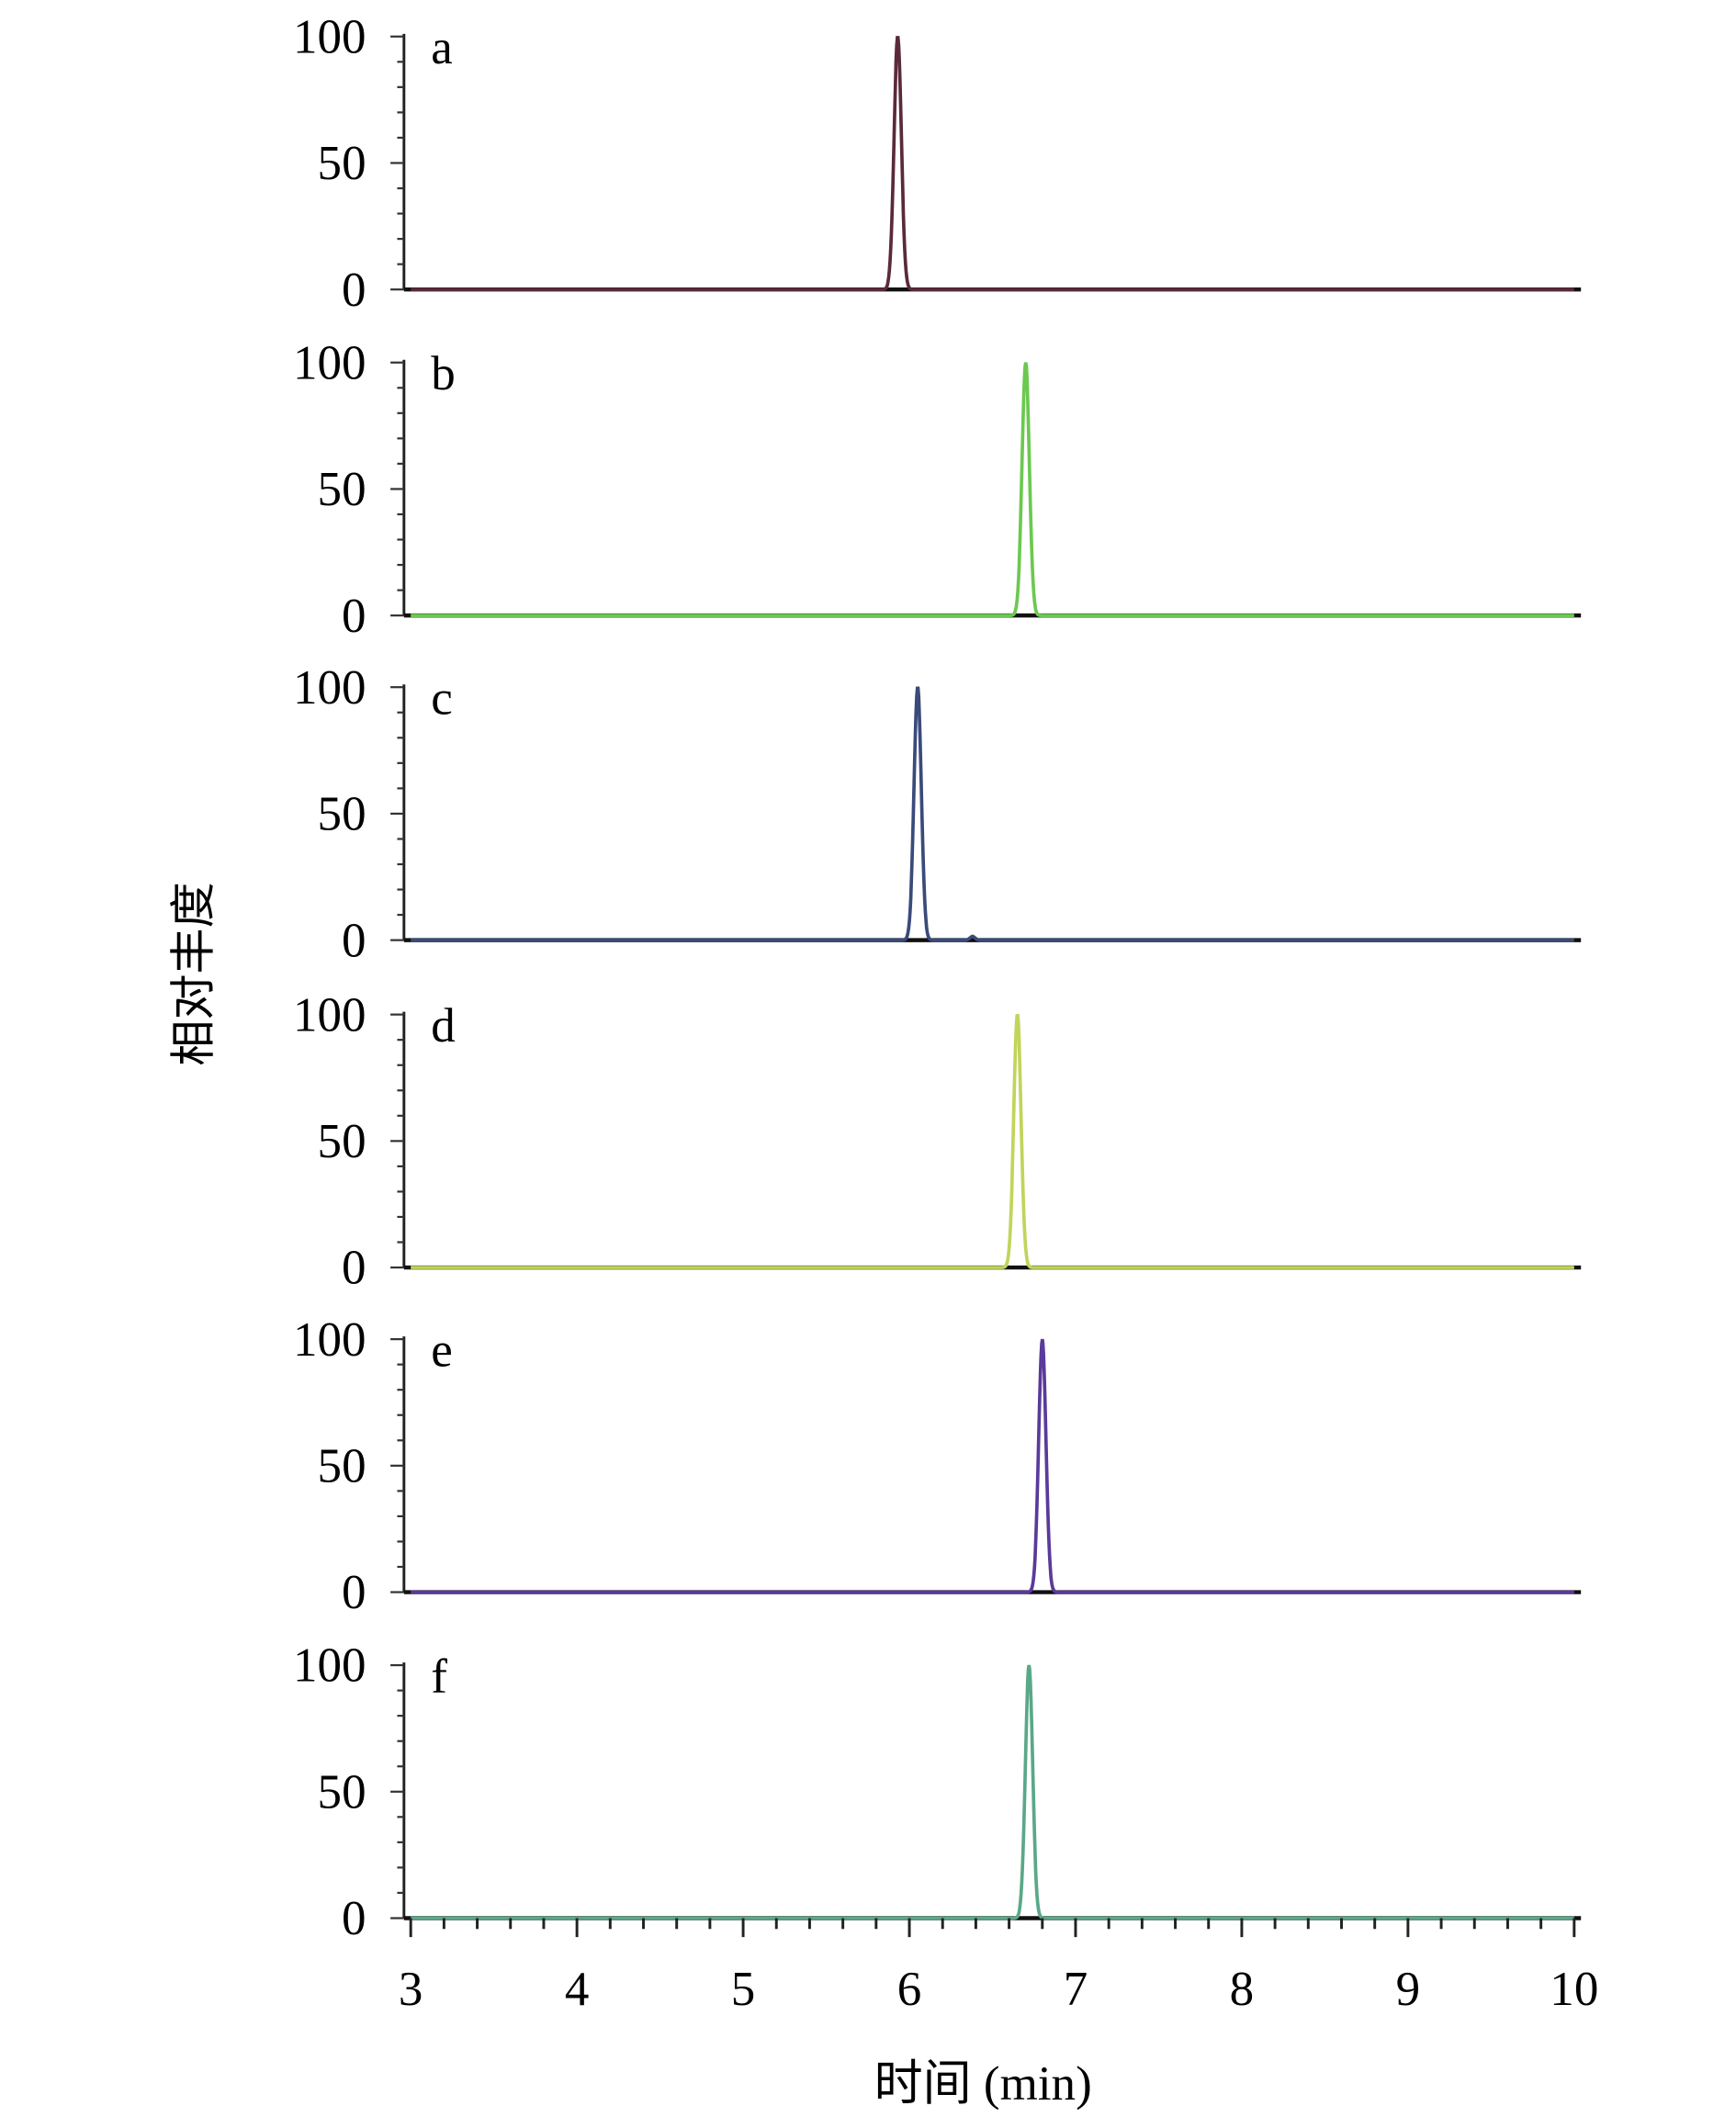 The height and width of the screenshot is (2117, 1736). What do you see at coordinates (1242, 1989) in the screenshot?
I see `x-tick-label: 8` at bounding box center [1242, 1989].